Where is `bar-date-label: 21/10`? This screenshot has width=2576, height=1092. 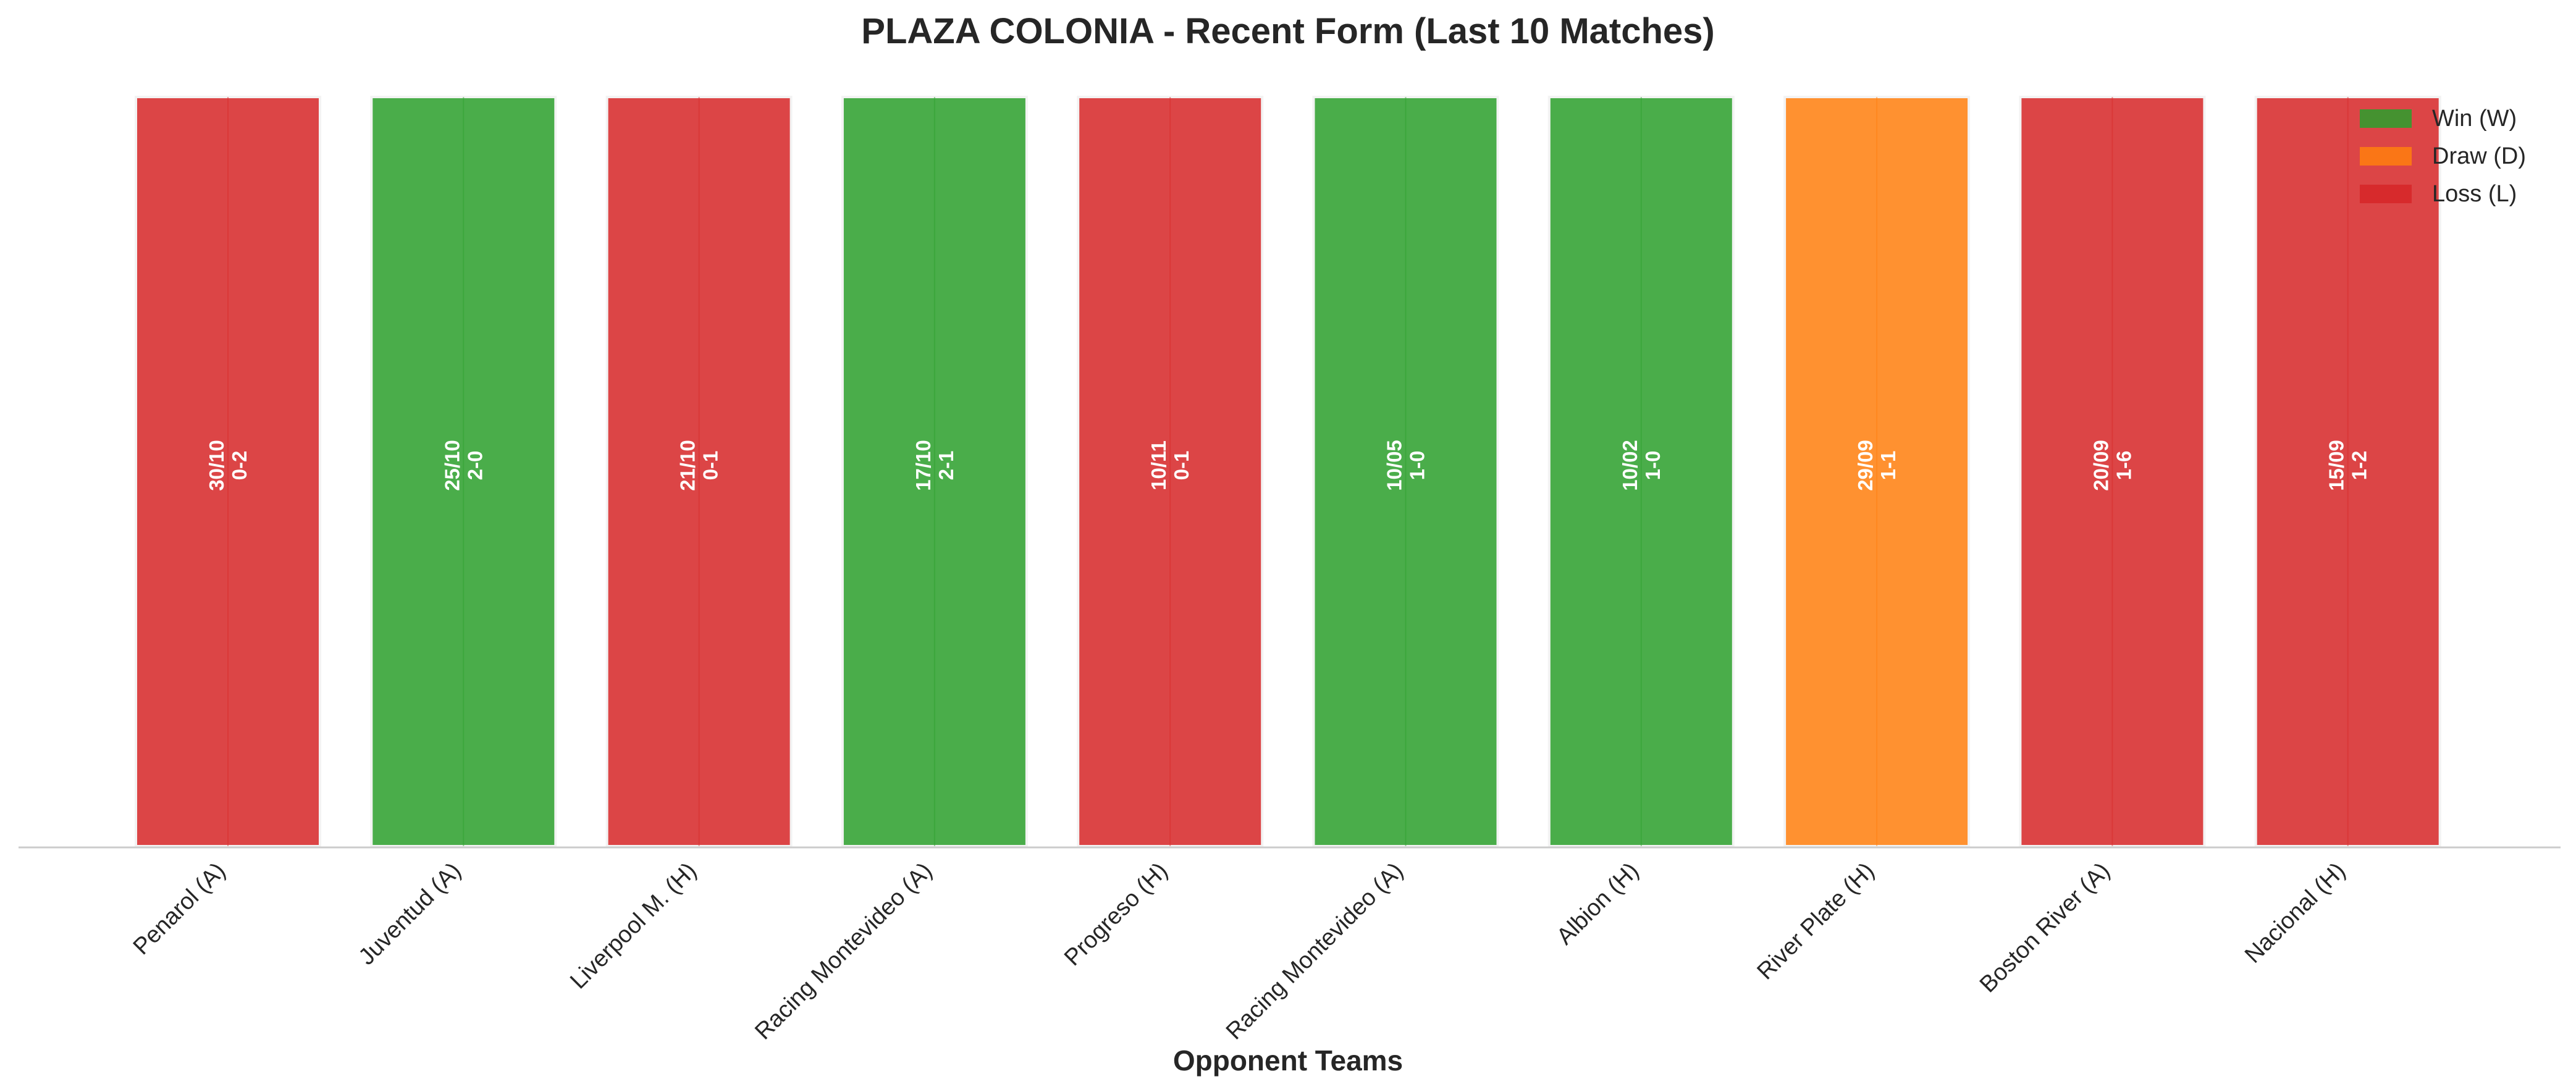
bar-date-label: 21/10 is located at coordinates (687, 465).